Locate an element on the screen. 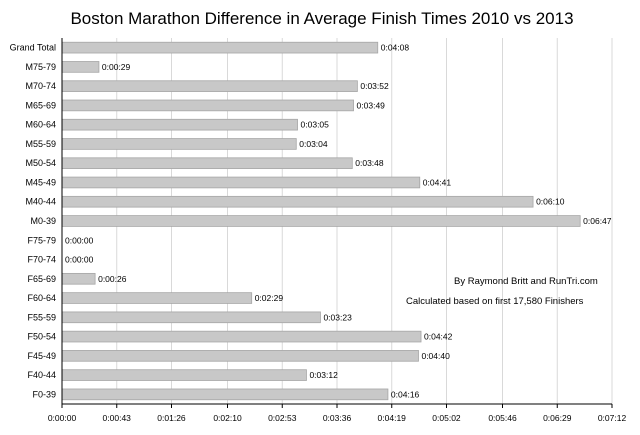  data-label: 0:04:41 is located at coordinates (437, 182).